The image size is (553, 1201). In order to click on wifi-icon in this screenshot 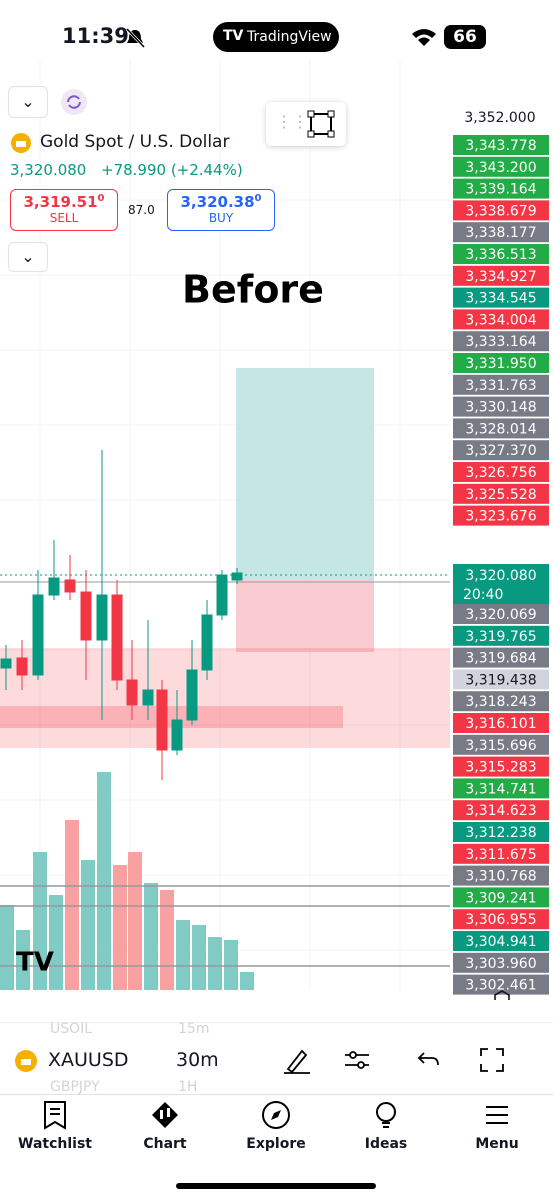, I will do `click(424, 37)`.